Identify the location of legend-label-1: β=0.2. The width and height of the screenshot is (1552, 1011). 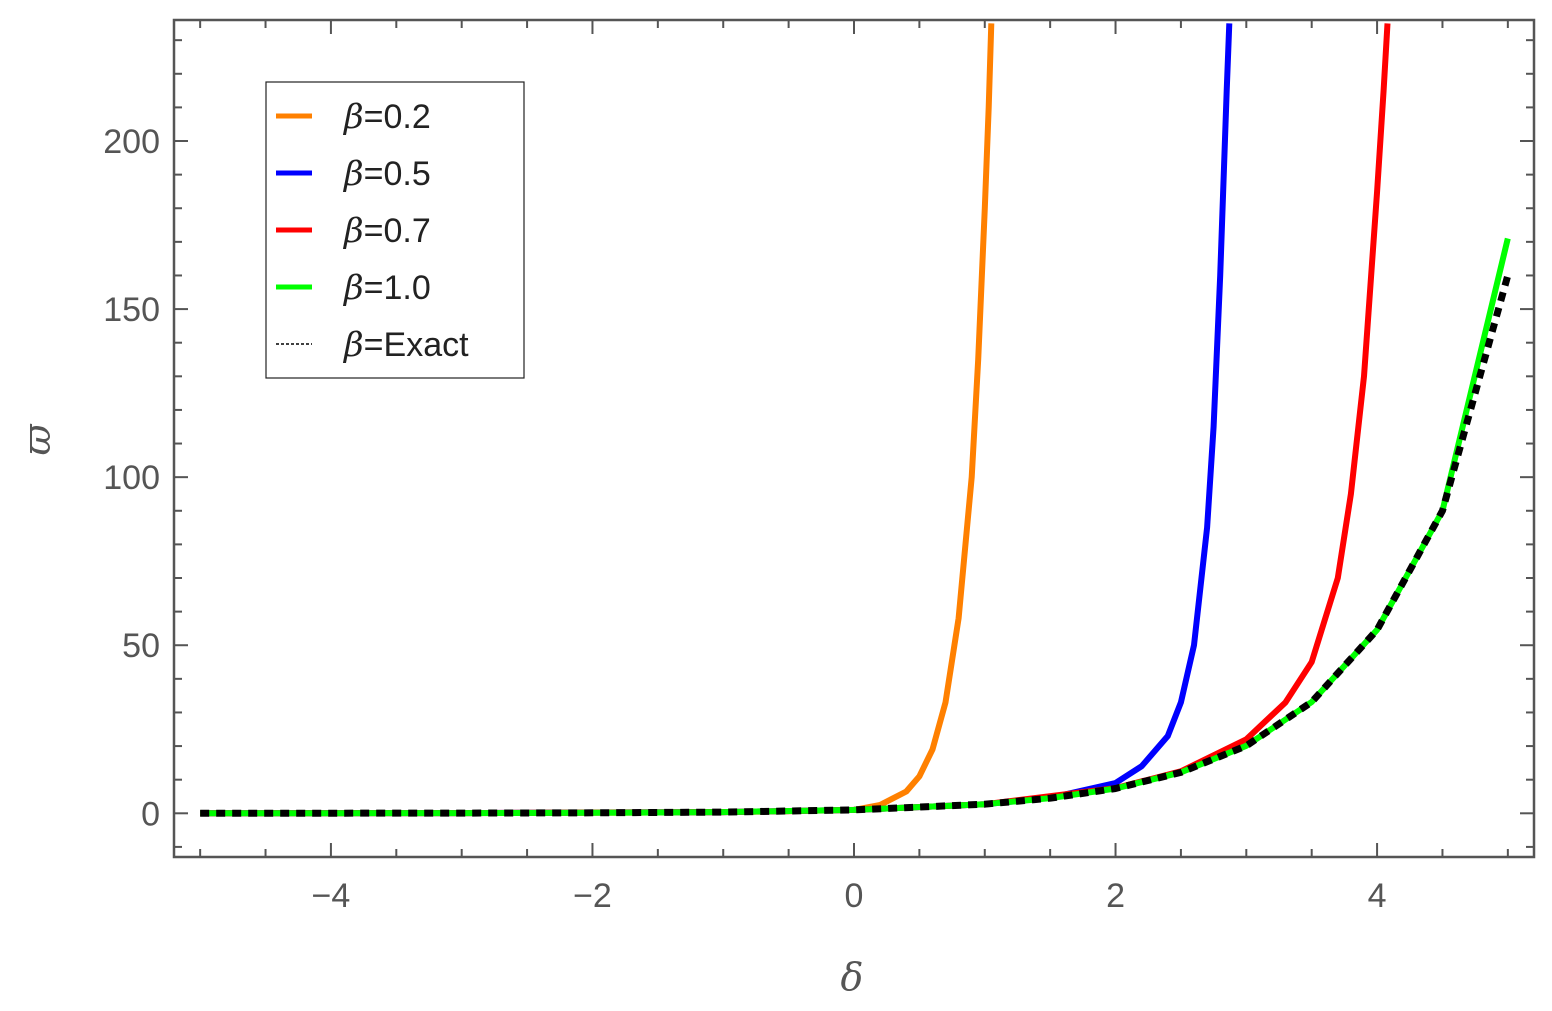
(386, 117).